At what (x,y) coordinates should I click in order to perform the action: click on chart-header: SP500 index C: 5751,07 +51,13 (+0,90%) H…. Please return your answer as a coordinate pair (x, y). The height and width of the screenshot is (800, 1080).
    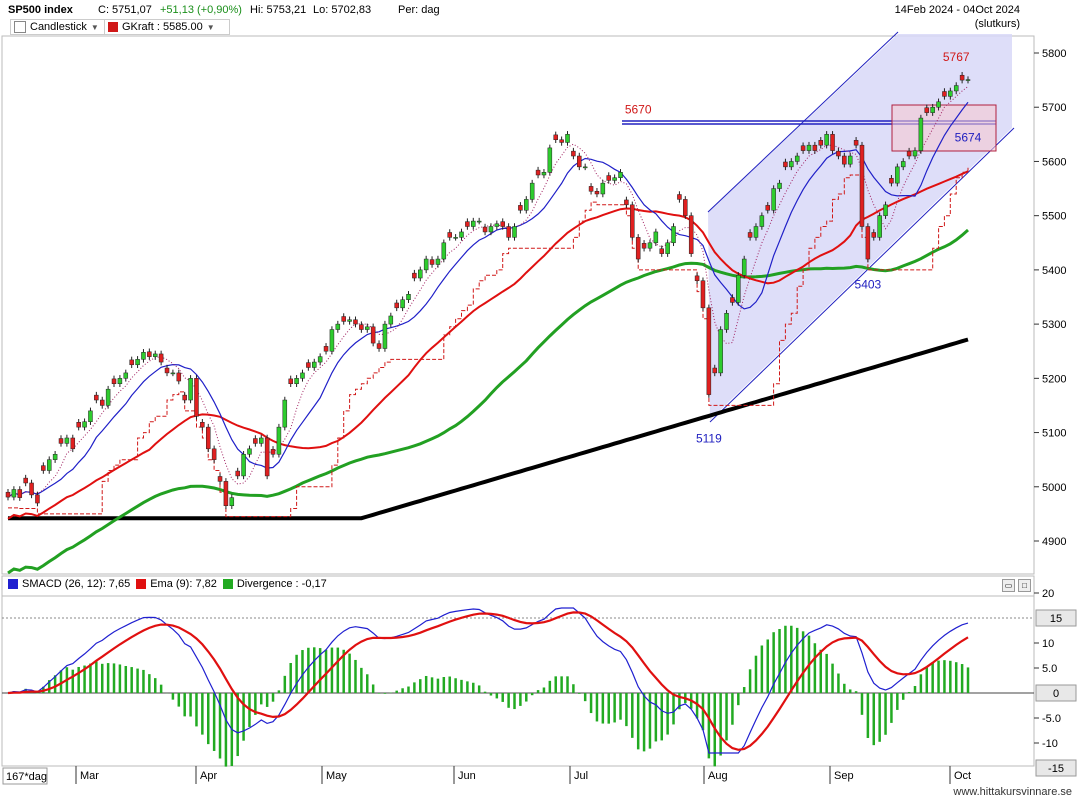
    Looking at the image, I should click on (540, 18).